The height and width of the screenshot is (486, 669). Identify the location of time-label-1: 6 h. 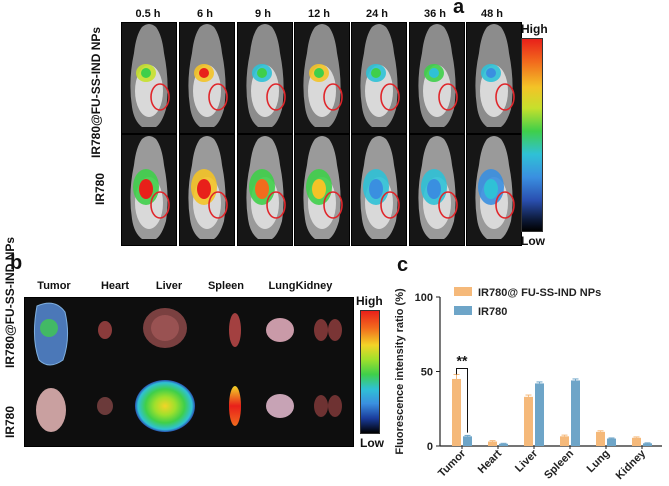
(205, 14).